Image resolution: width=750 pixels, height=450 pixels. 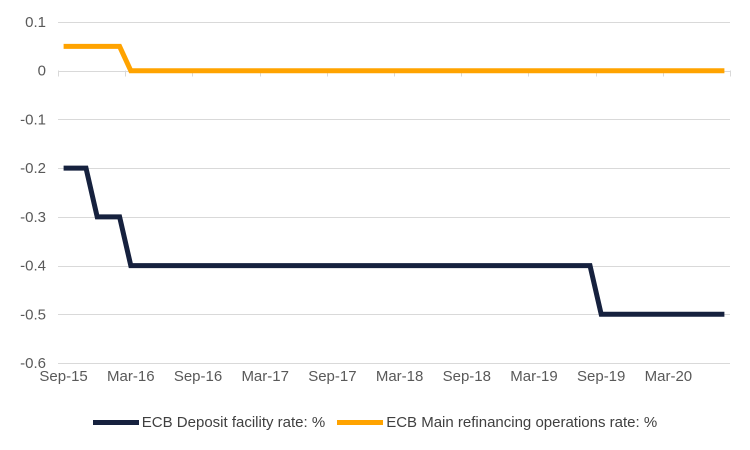 I want to click on y-tick-label: -0.4, so click(x=33, y=266).